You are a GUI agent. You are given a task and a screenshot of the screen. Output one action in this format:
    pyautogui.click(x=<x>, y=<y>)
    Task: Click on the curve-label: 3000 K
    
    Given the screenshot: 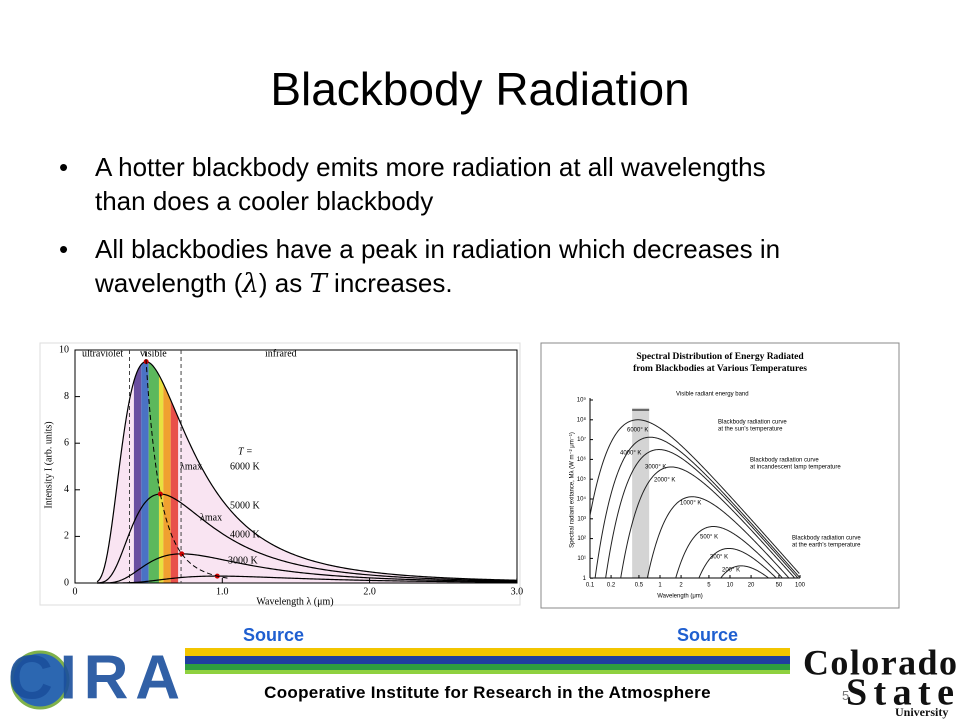 What is the action you would take?
    pyautogui.click(x=243, y=560)
    